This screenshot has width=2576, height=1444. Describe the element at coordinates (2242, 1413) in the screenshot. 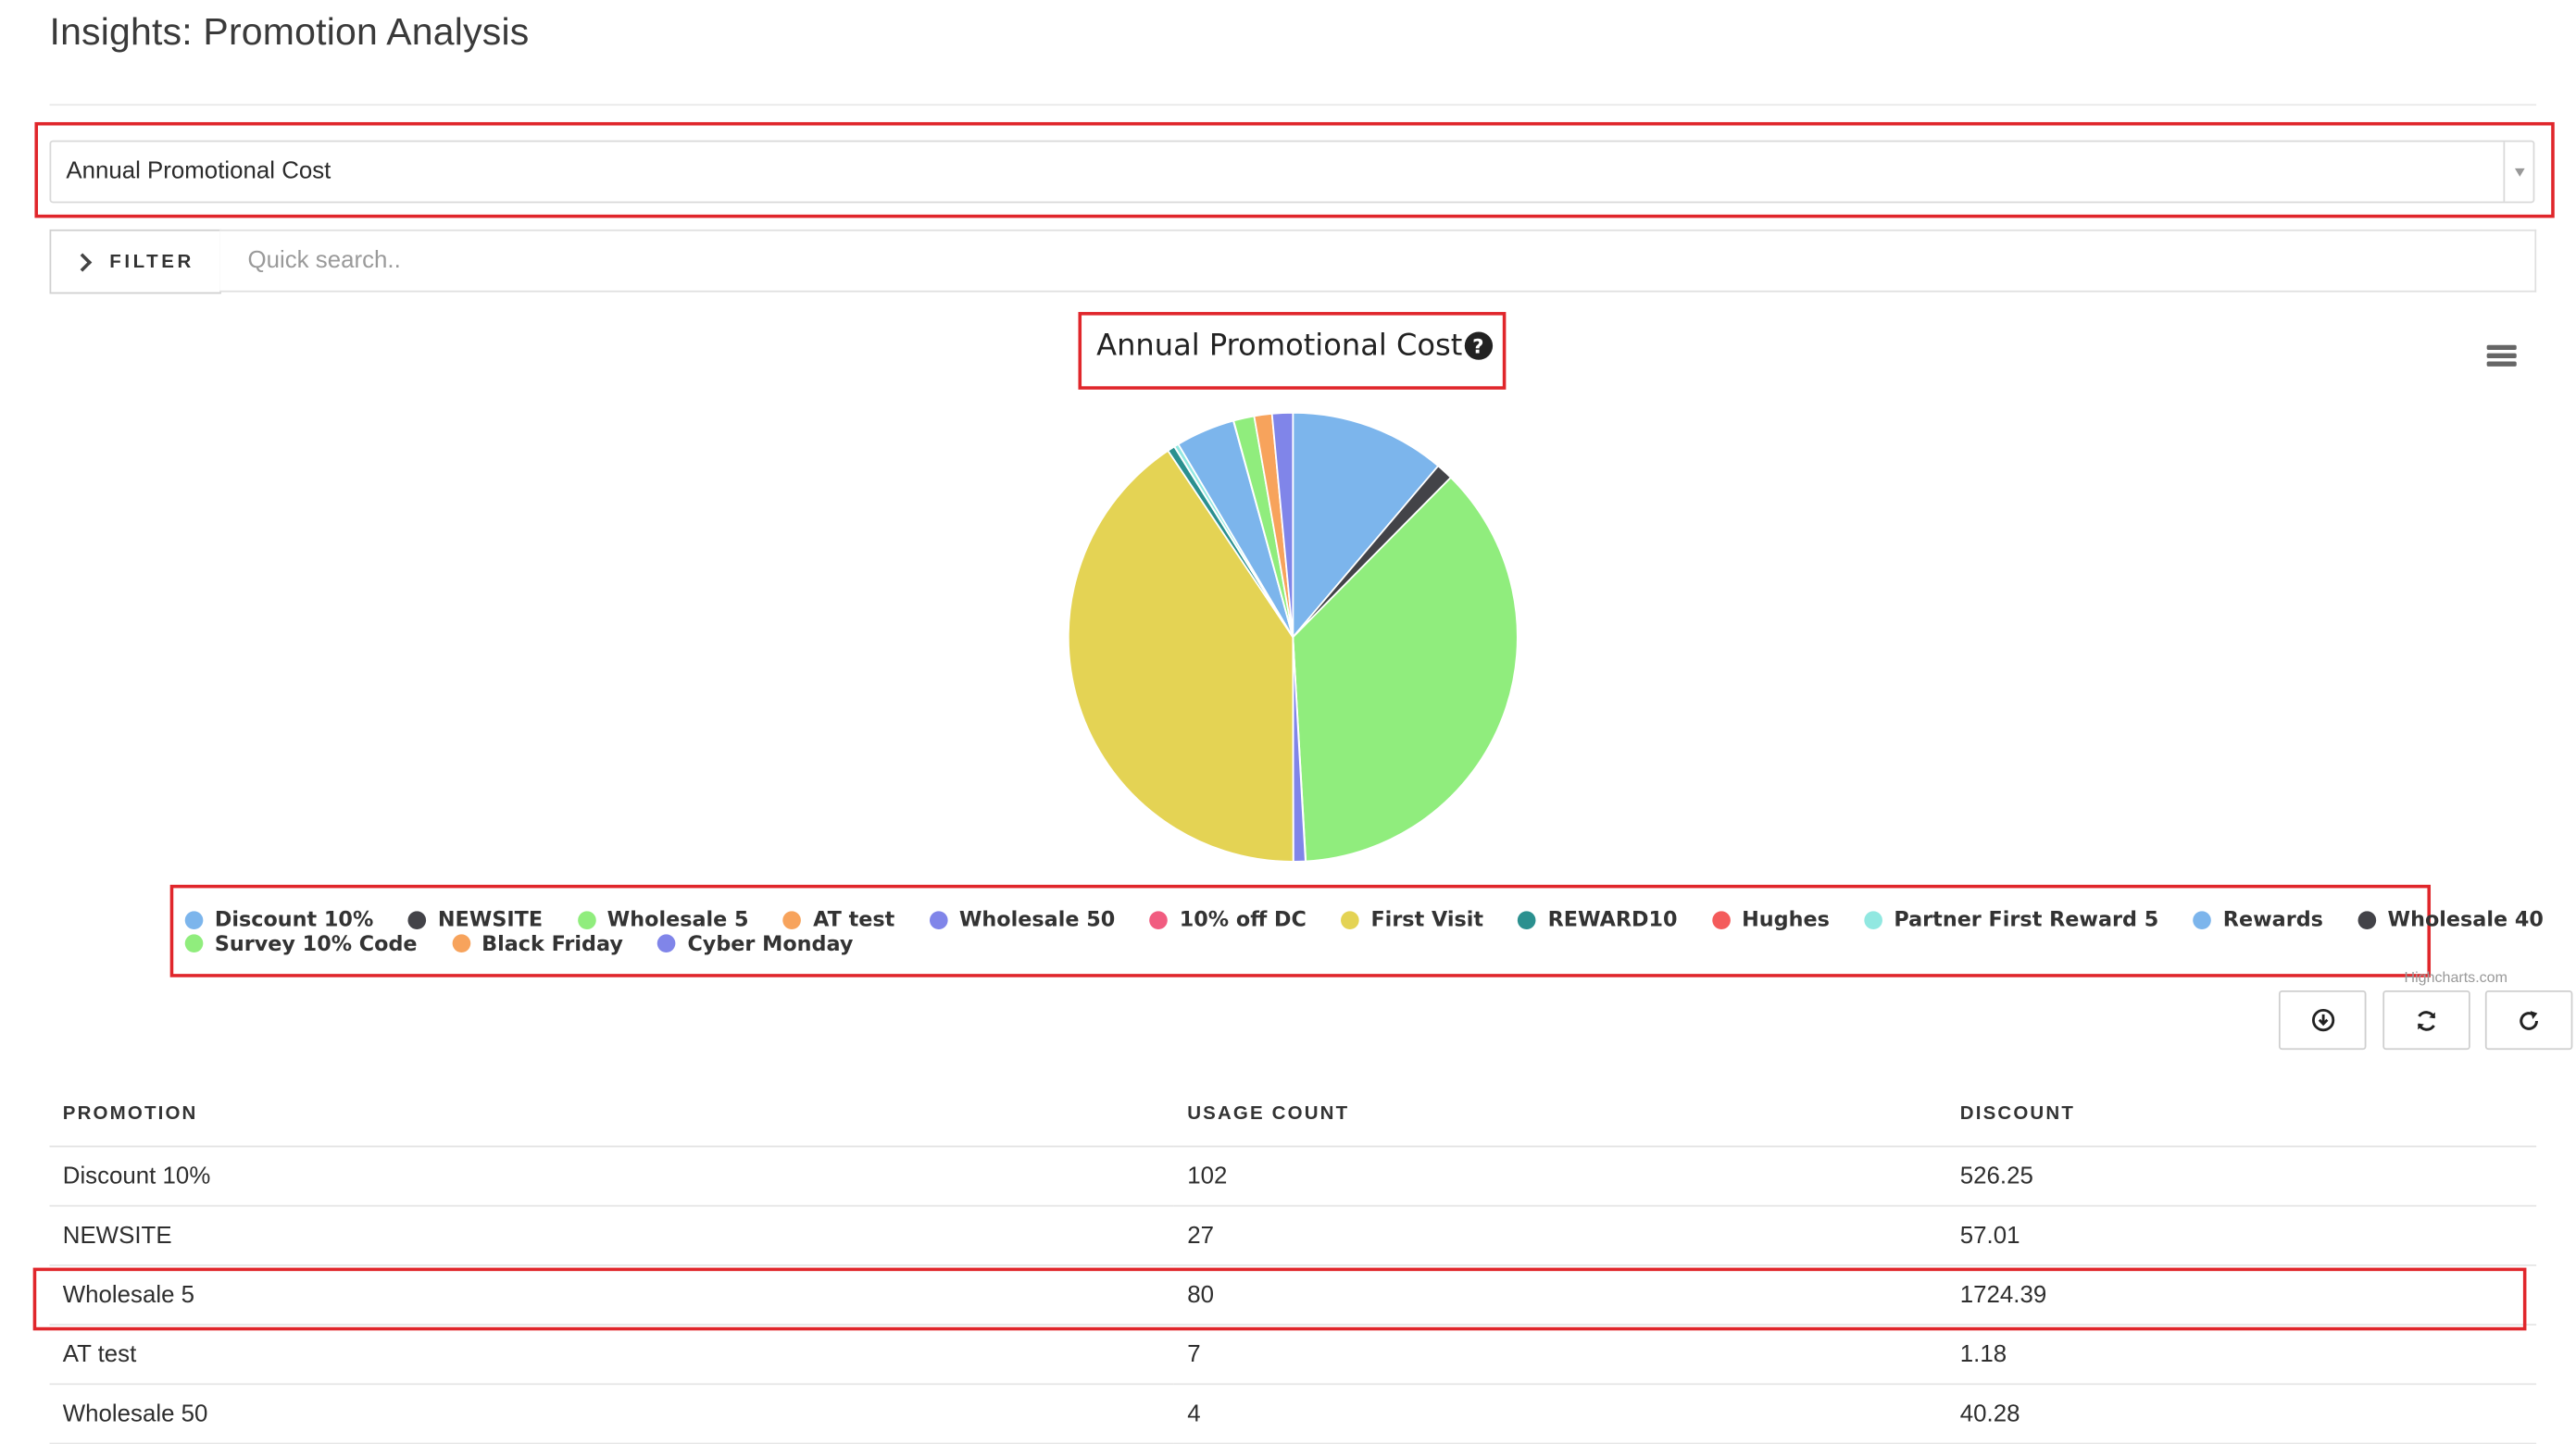

I see `cell-discount: 40.28` at that location.